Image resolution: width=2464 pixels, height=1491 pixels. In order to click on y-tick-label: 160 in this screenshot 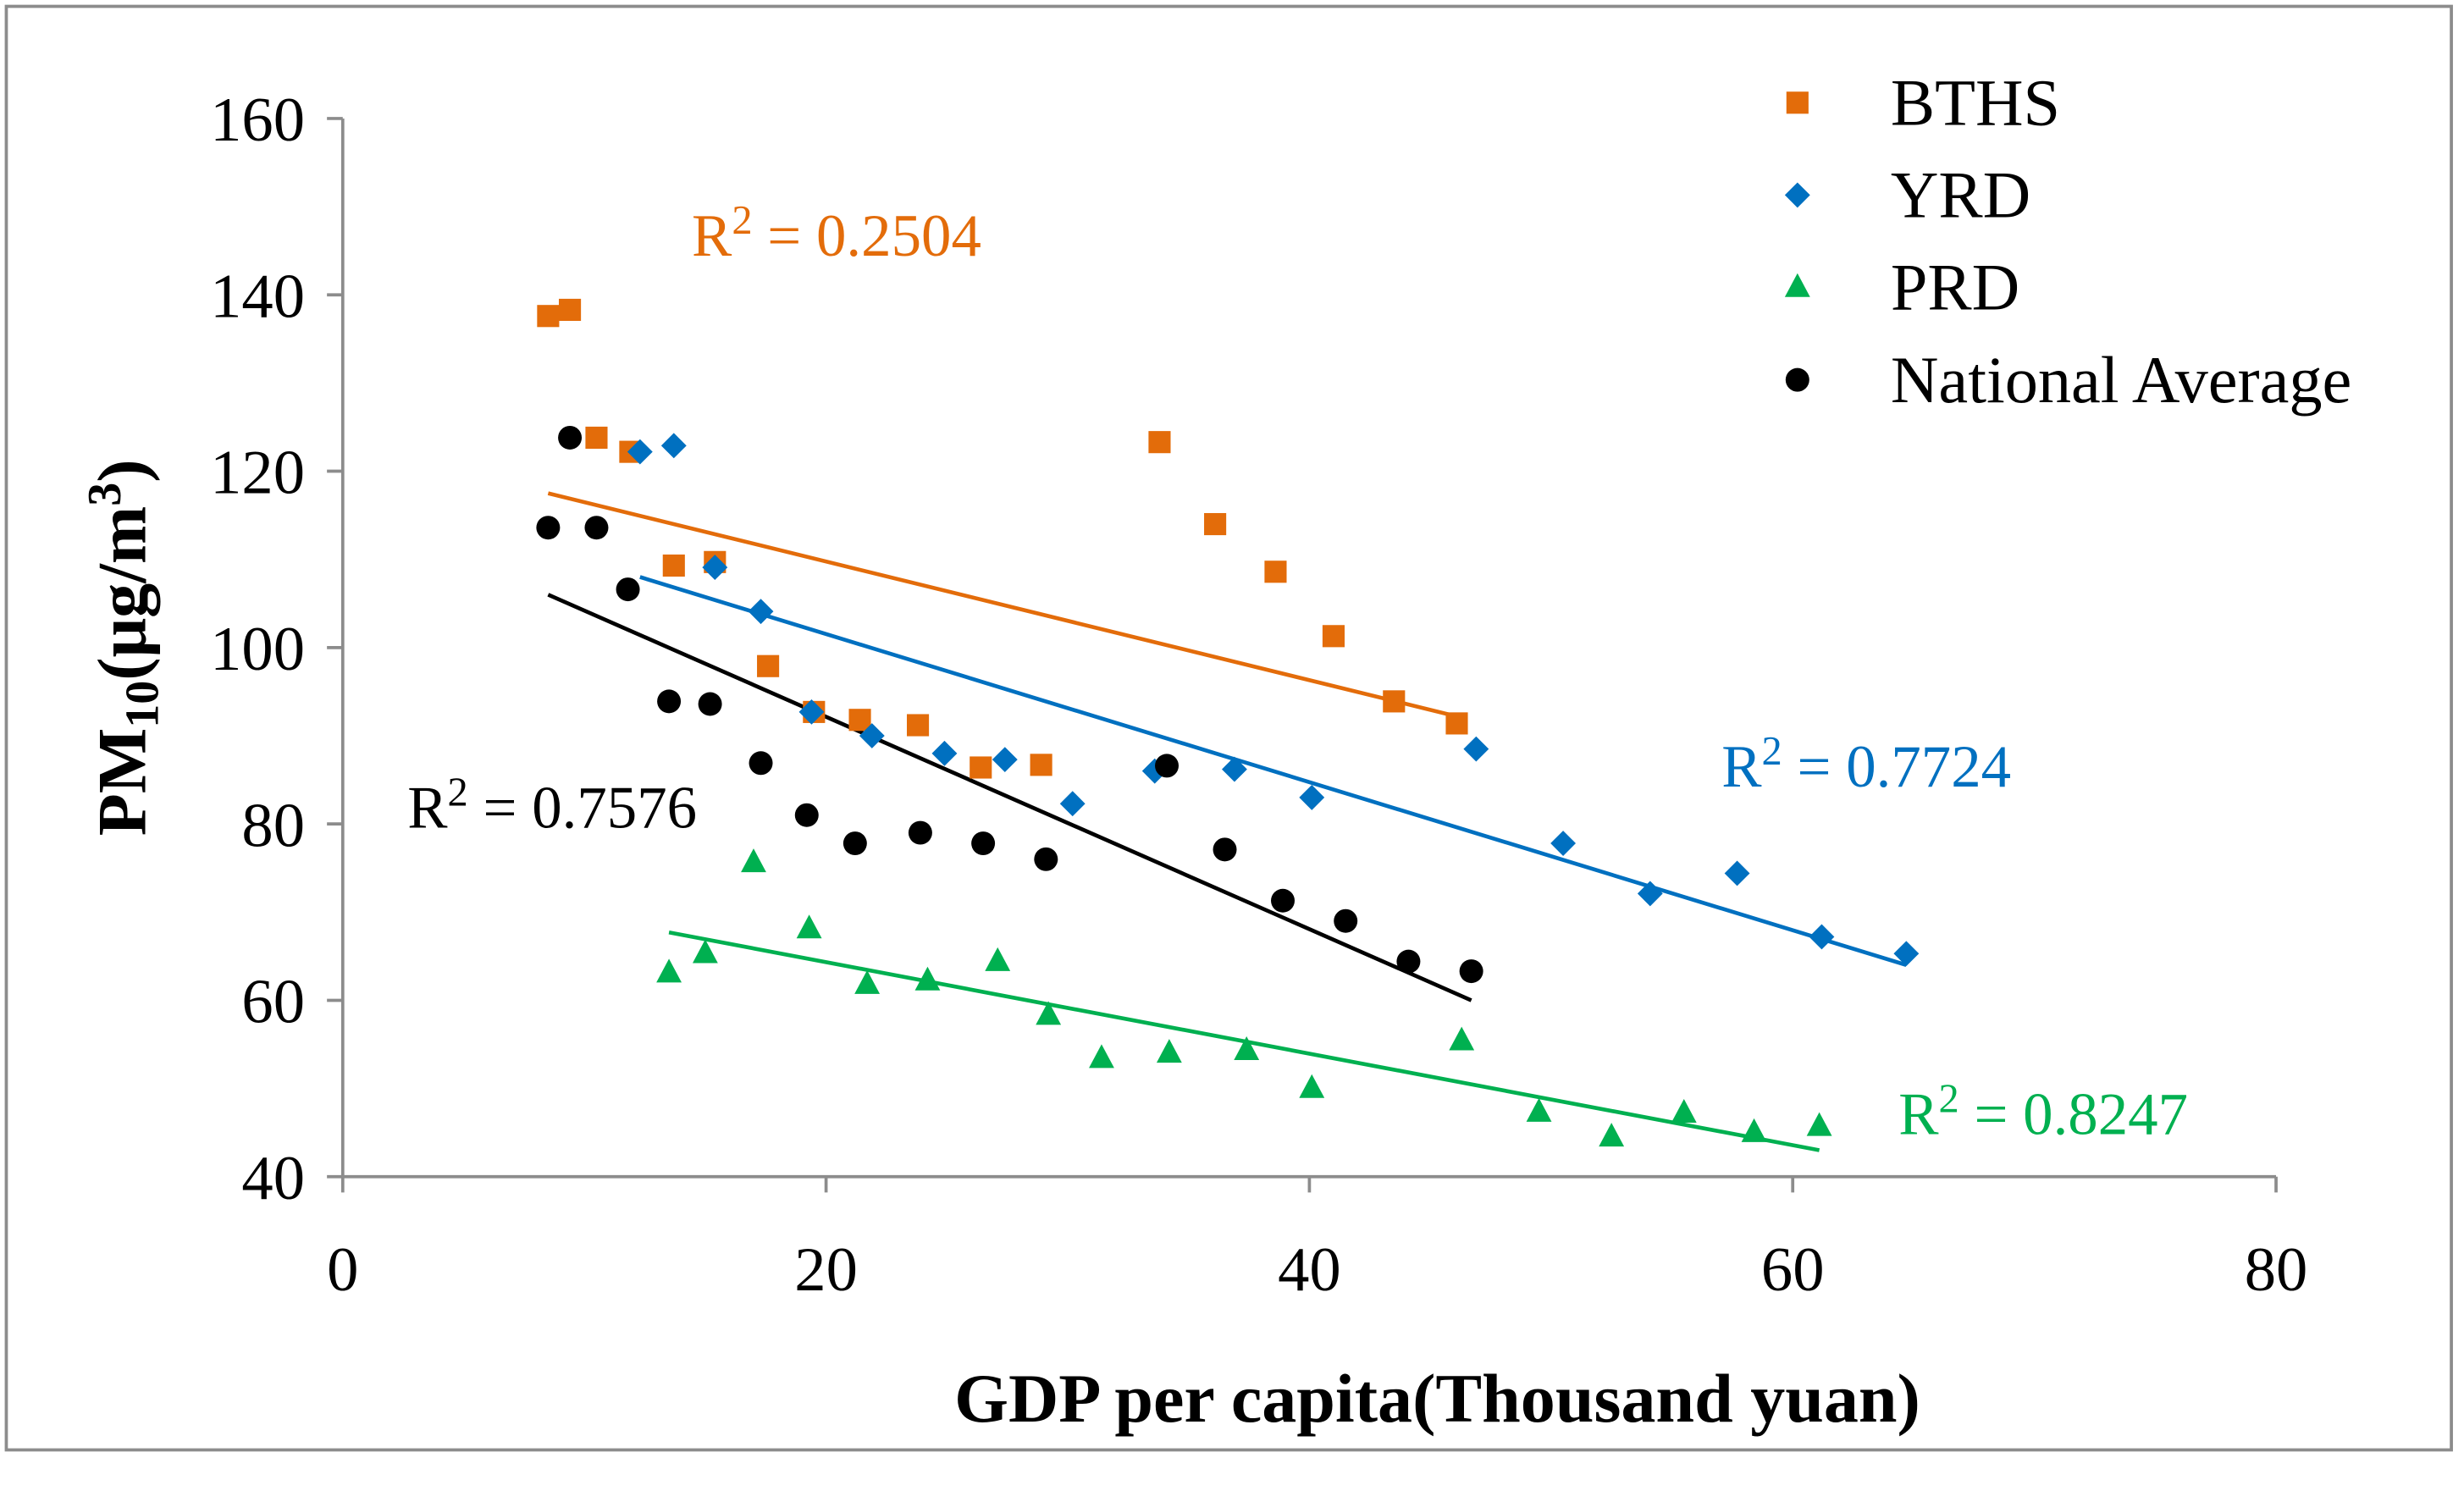, I will do `click(257, 121)`.